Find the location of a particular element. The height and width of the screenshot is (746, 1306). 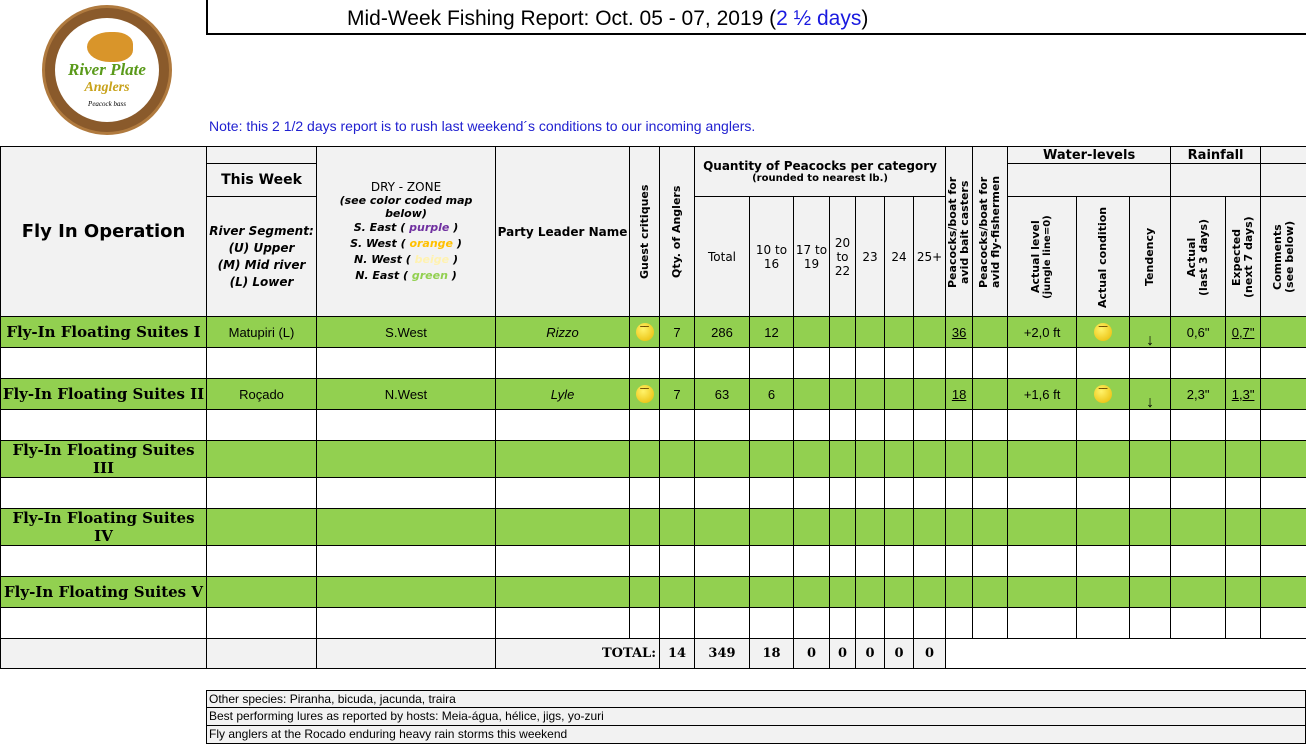

cell-c10_16: 12 is located at coordinates (771, 332).